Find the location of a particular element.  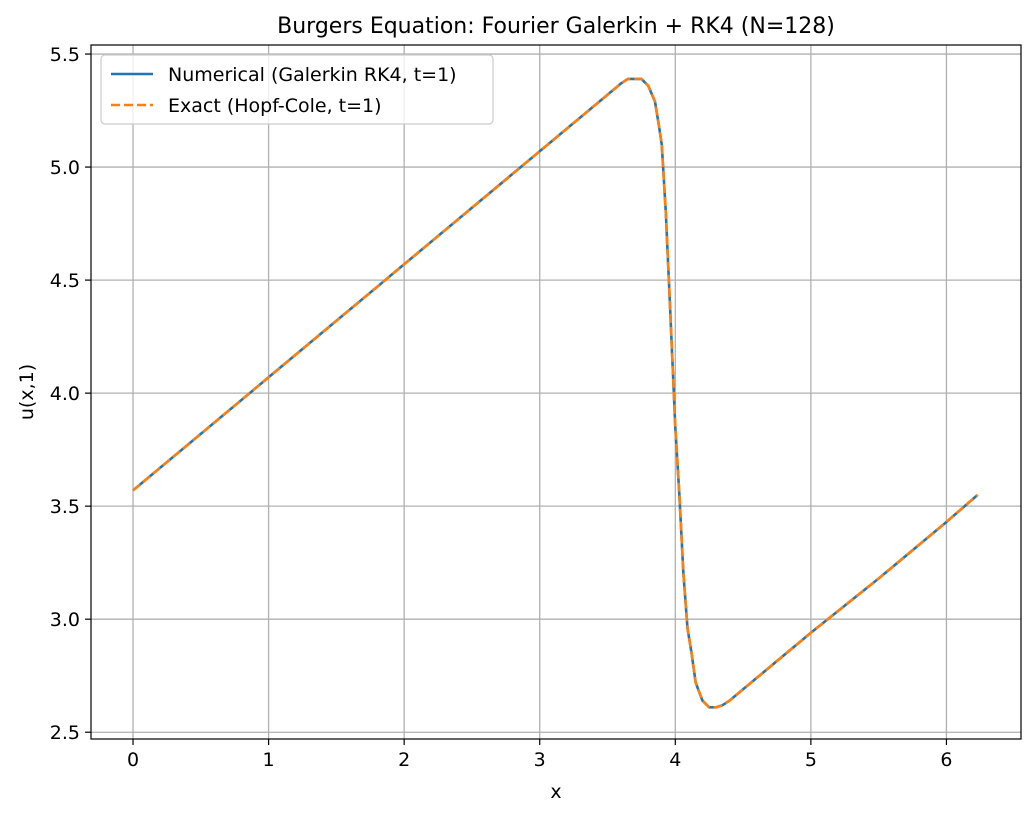

y-tick-label: 3.5 is located at coordinates (65, 507).